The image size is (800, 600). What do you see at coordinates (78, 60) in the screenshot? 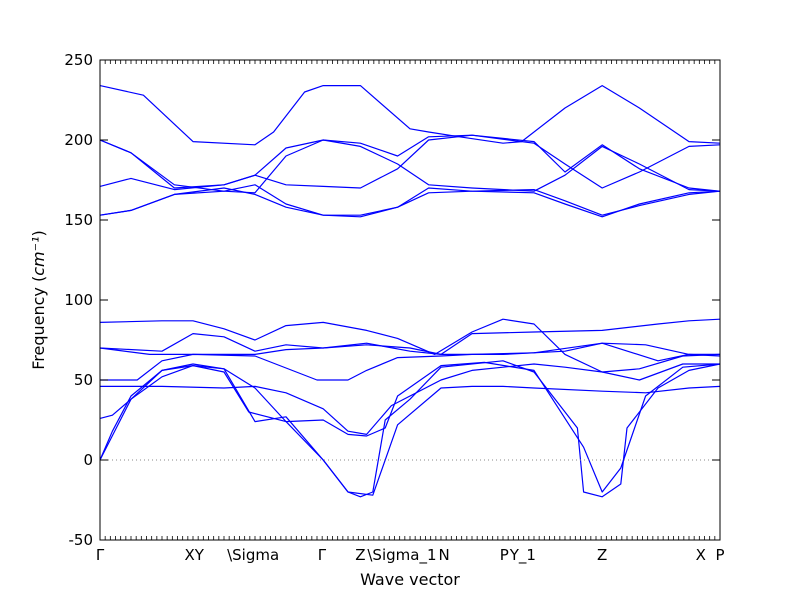
I see `y-tick-label: 250` at bounding box center [78, 60].